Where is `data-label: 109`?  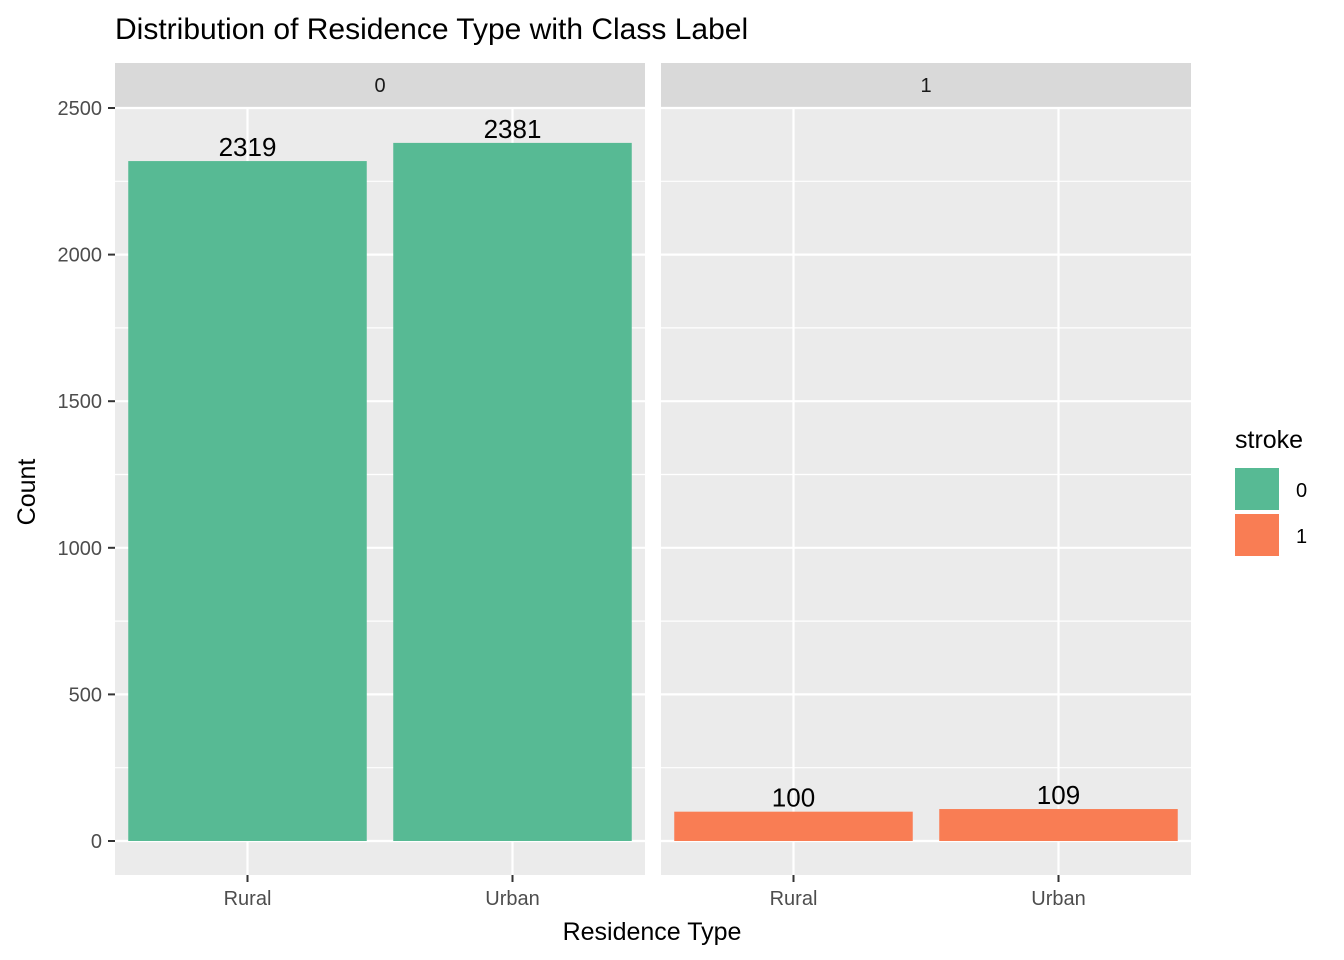 data-label: 109 is located at coordinates (1058, 795).